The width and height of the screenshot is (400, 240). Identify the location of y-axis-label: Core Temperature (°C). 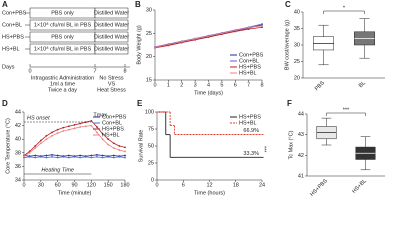
(8, 146).